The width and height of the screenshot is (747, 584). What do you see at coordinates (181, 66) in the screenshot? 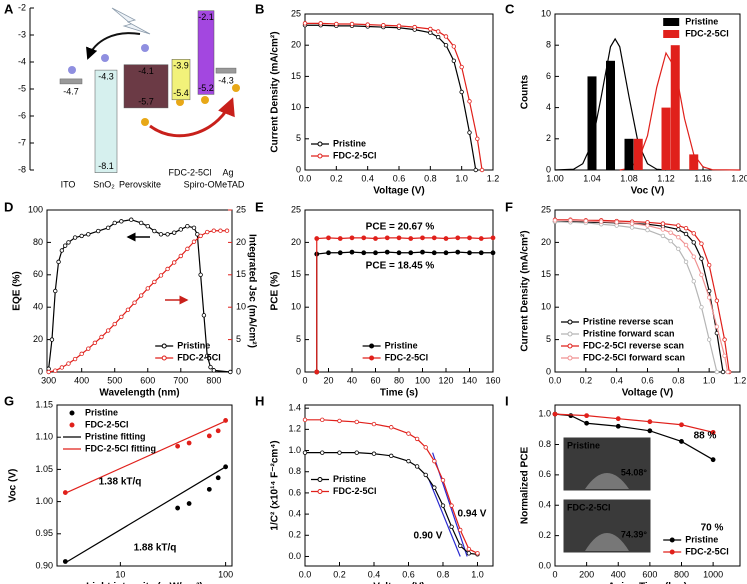
I see `lumo-label: -3.9` at bounding box center [181, 66].